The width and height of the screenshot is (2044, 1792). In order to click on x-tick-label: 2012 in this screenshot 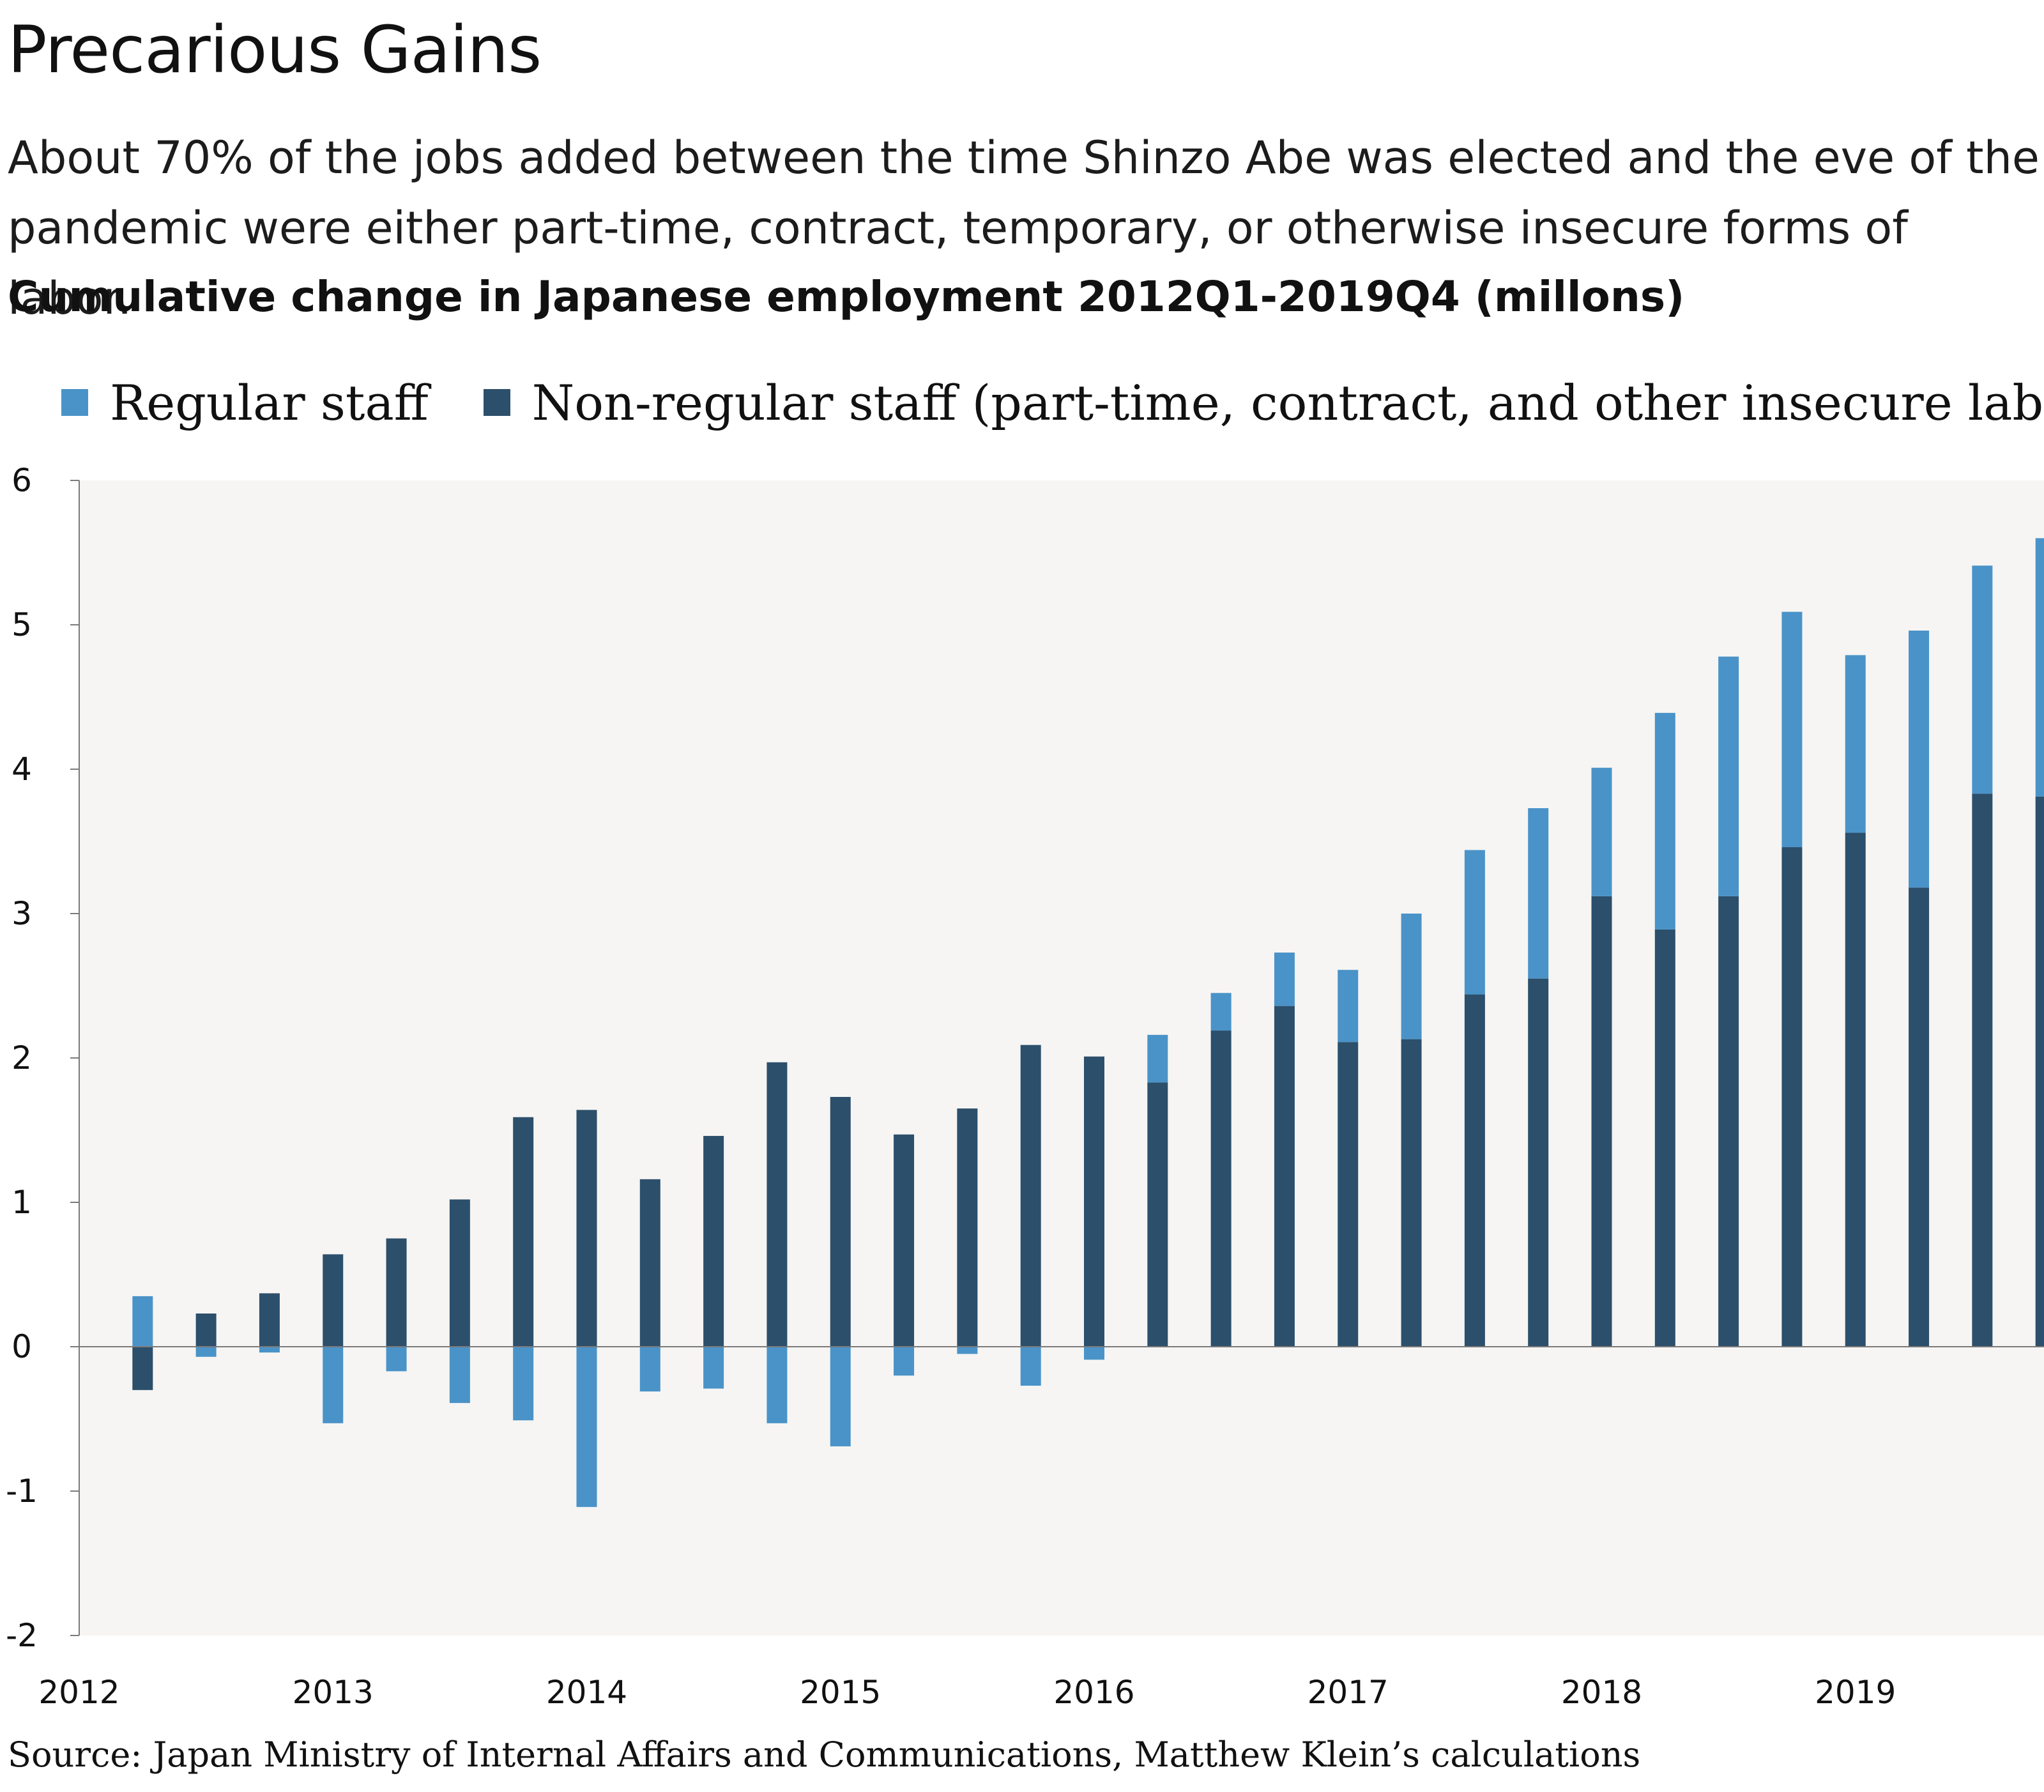, I will do `click(78, 1693)`.